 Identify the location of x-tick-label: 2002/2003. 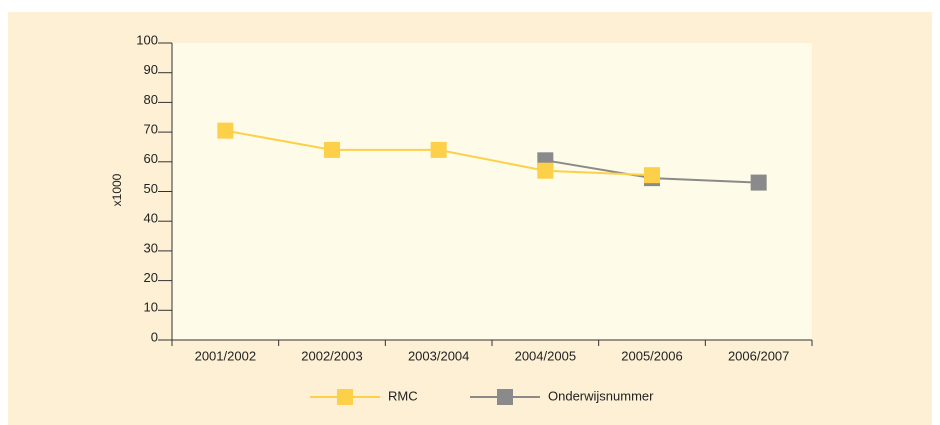
(331, 355).